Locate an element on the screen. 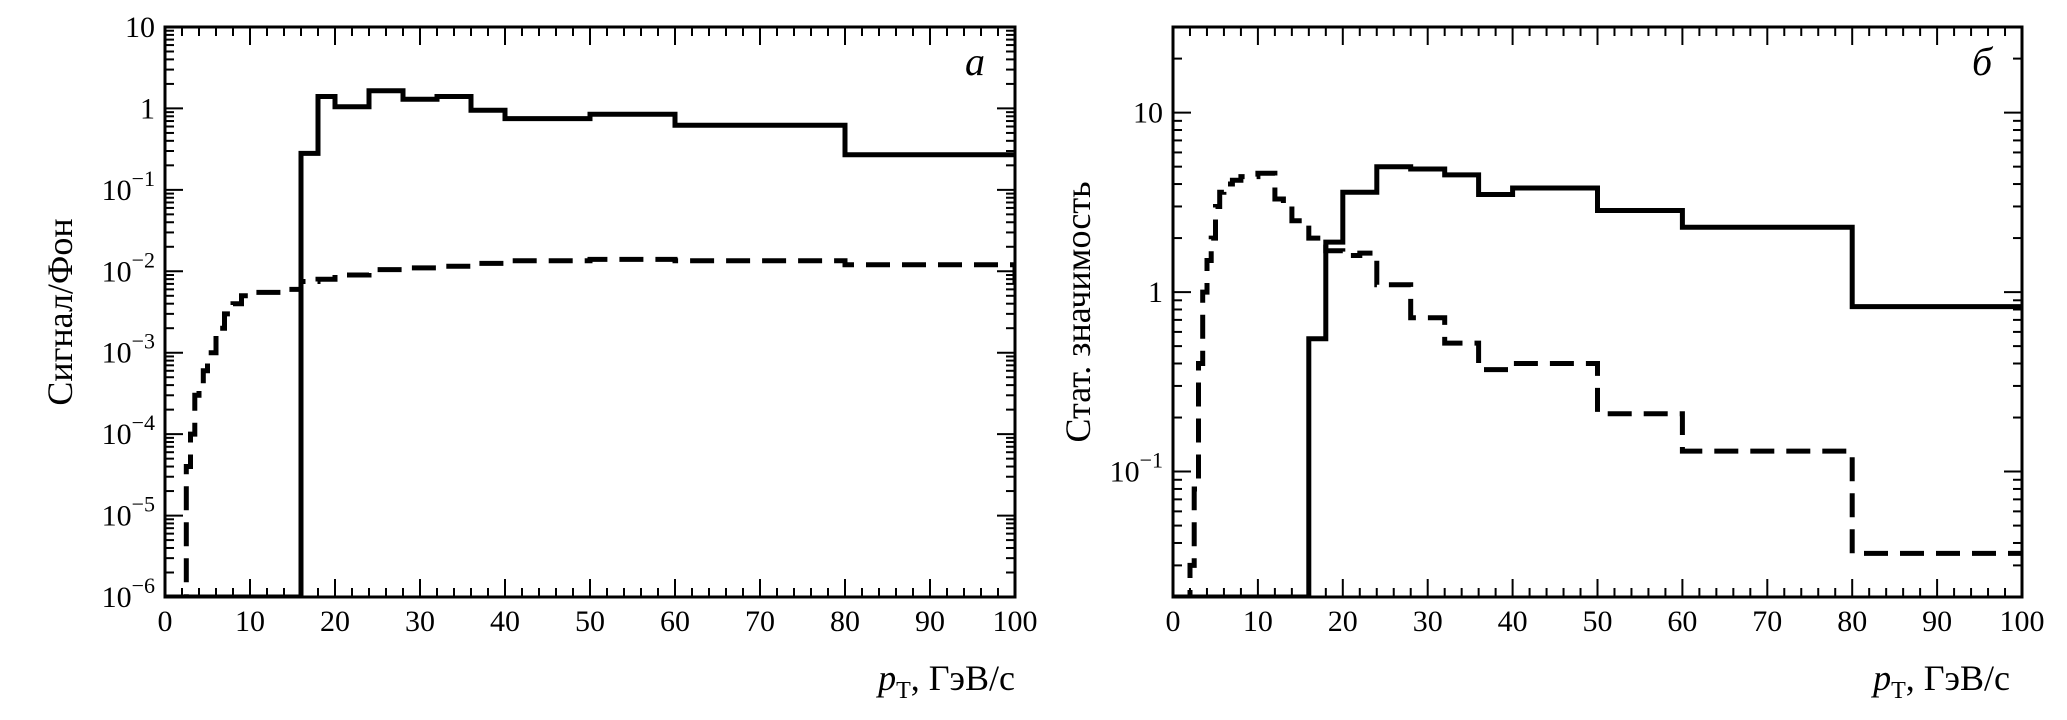 The image size is (2067, 720). y-tick-label: 10⁻⁶ is located at coordinates (128, 593).